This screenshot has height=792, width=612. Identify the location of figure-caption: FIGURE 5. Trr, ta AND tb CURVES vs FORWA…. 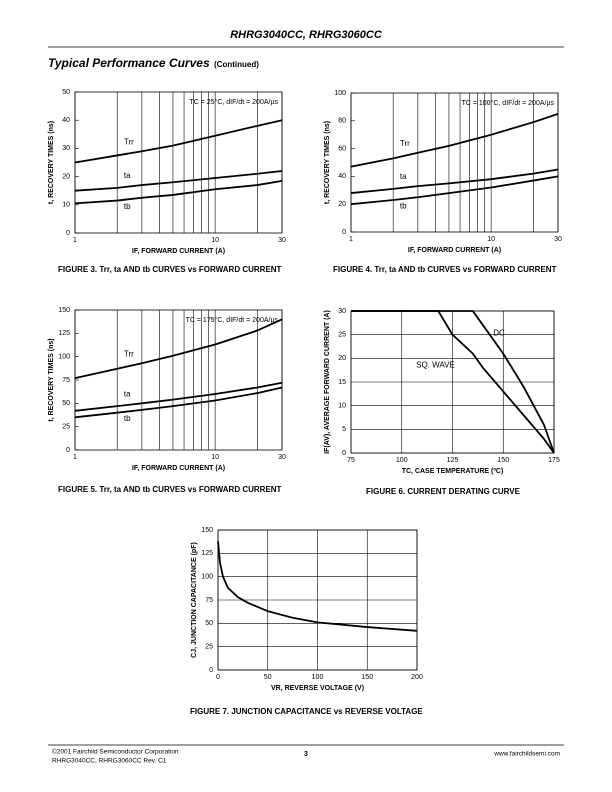
(170, 489).